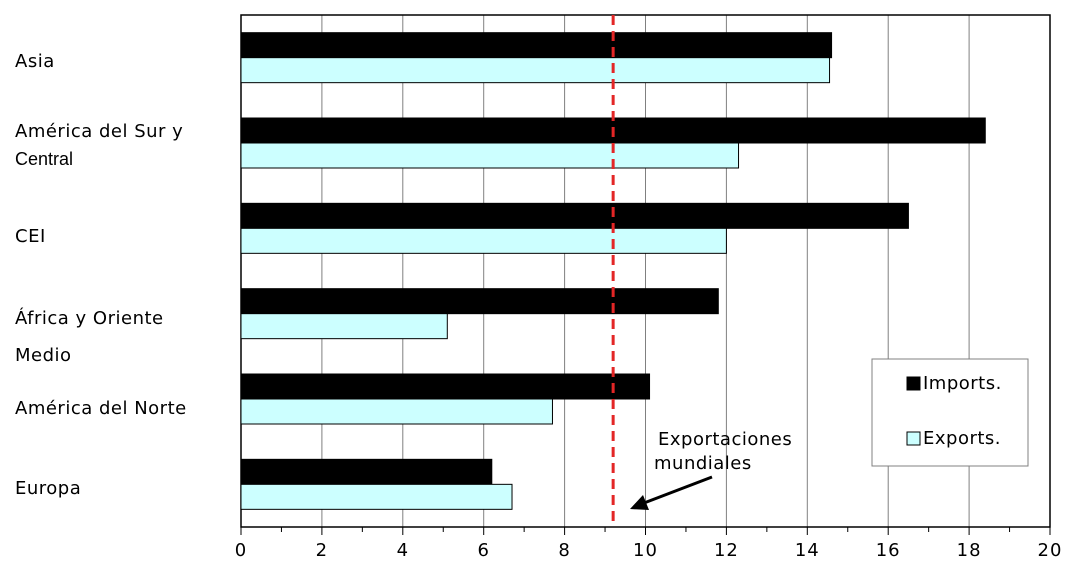 The image size is (1067, 581). Describe the element at coordinates (962, 438) in the screenshot. I see `legend-label-1: Exports.` at that location.